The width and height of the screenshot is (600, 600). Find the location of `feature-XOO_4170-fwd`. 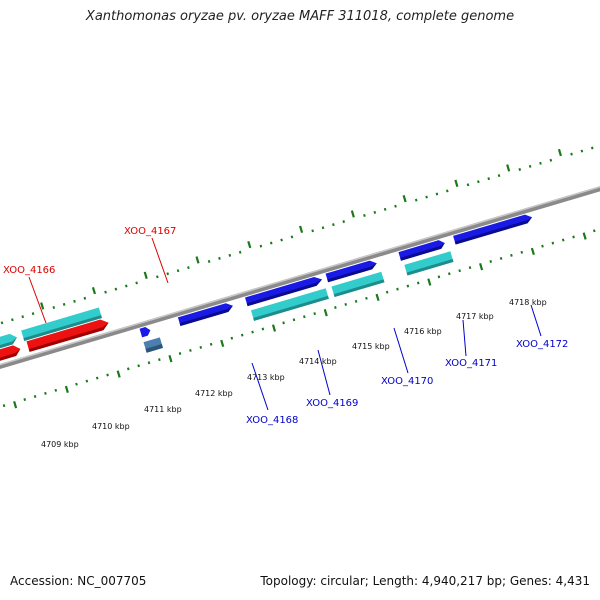

feature-XOO_4170-fwd is located at coordinates (284, 291).